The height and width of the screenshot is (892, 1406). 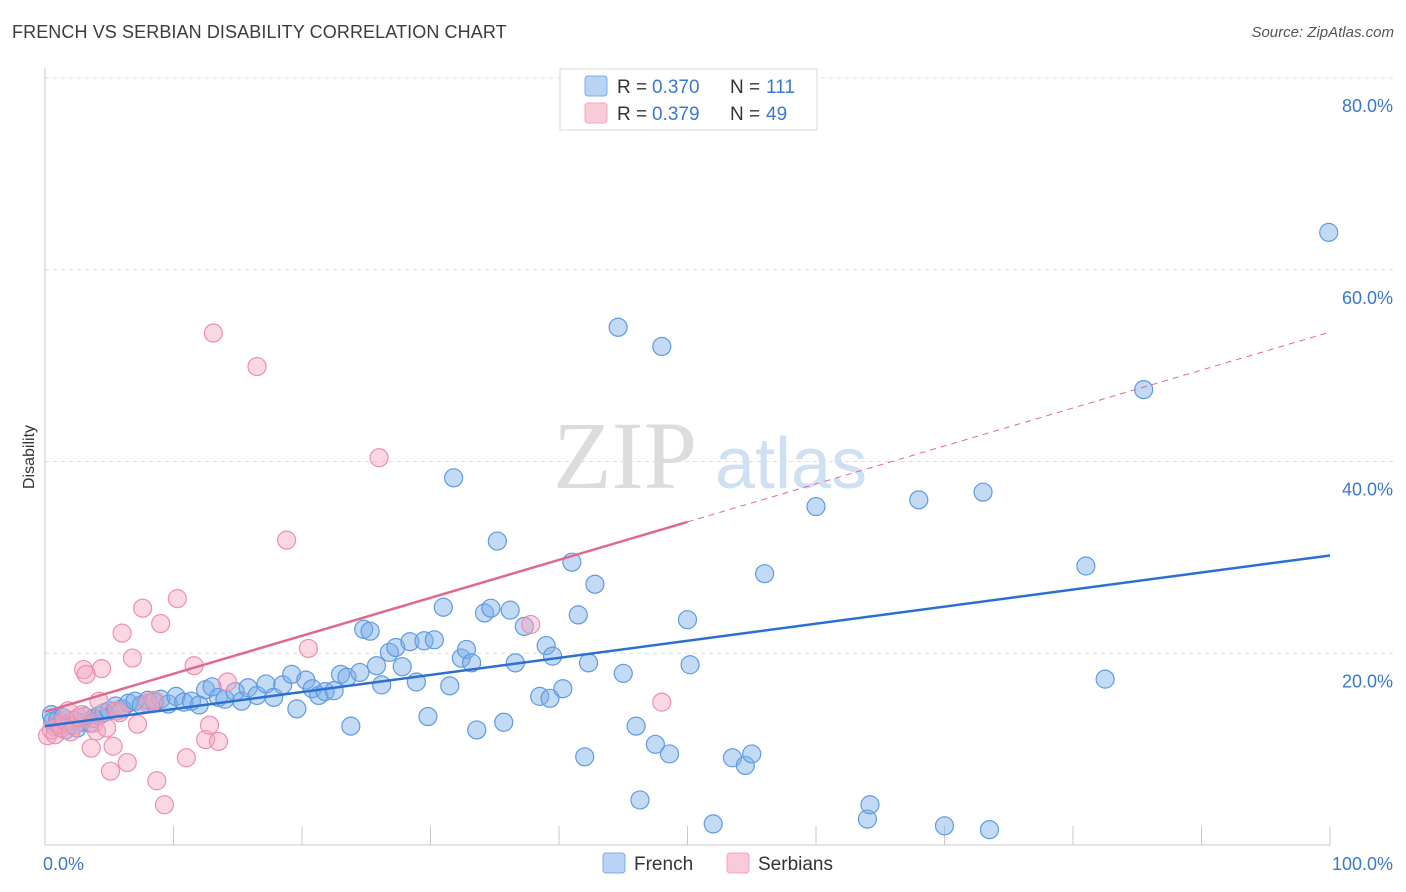 I want to click on legend-french-r-value: 0.370, so click(x=676, y=87).